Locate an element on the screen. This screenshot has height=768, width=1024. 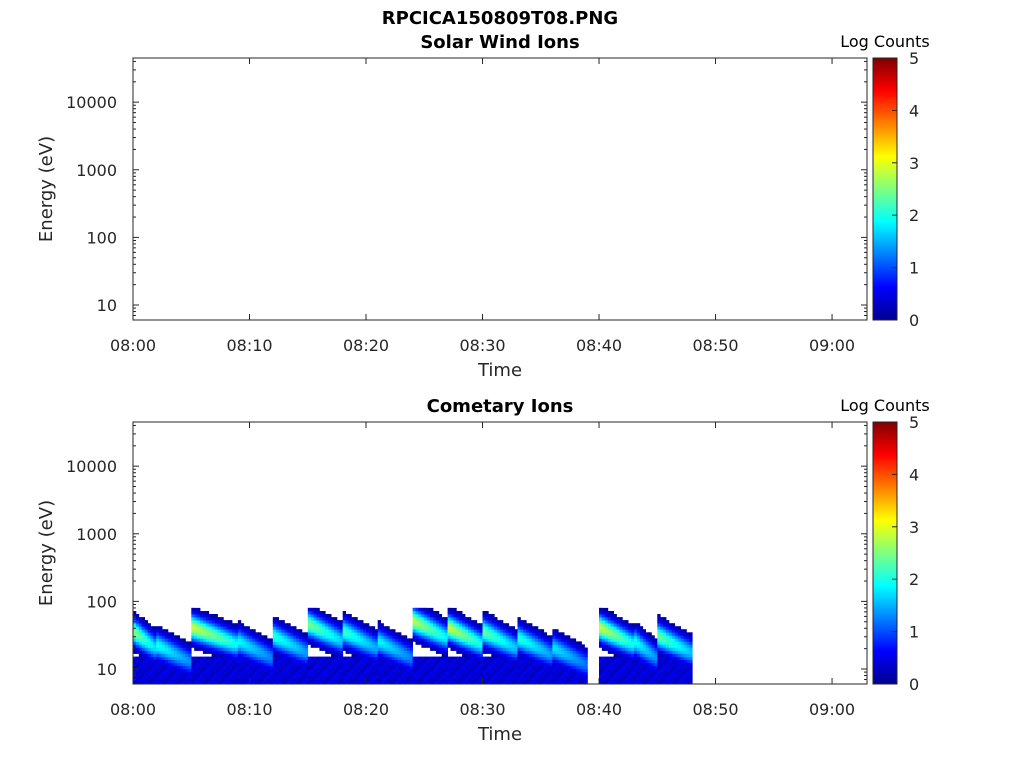
colorbar-tick-label: 3 is located at coordinates (914, 527).